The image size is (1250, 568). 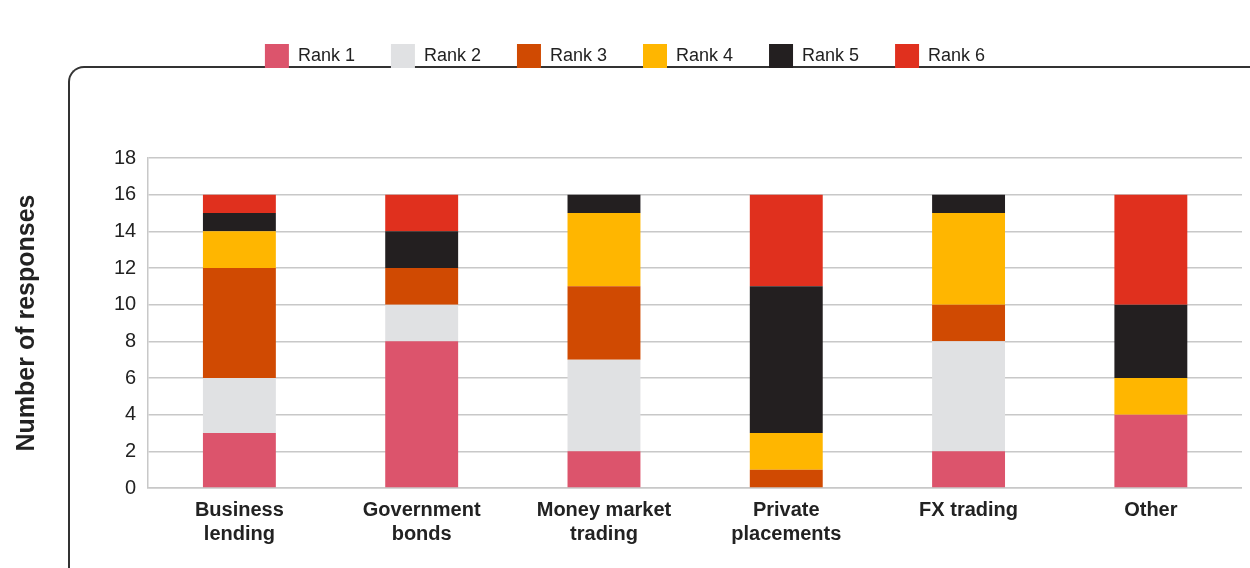 I want to click on y-tick-label: 8, so click(x=131, y=339).